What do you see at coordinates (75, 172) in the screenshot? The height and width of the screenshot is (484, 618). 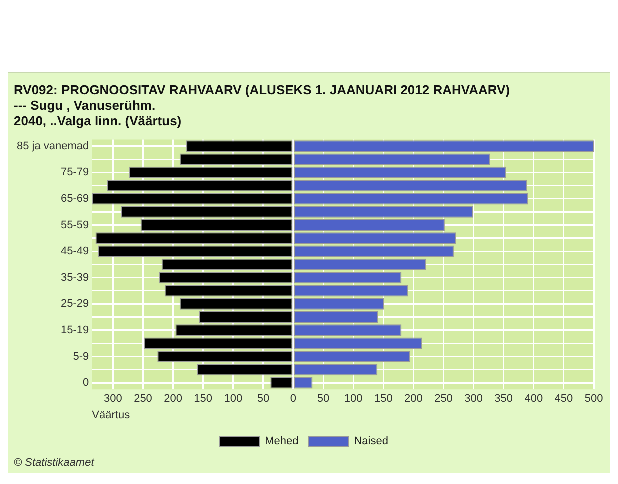 I see `y-tick-label: 75-79` at bounding box center [75, 172].